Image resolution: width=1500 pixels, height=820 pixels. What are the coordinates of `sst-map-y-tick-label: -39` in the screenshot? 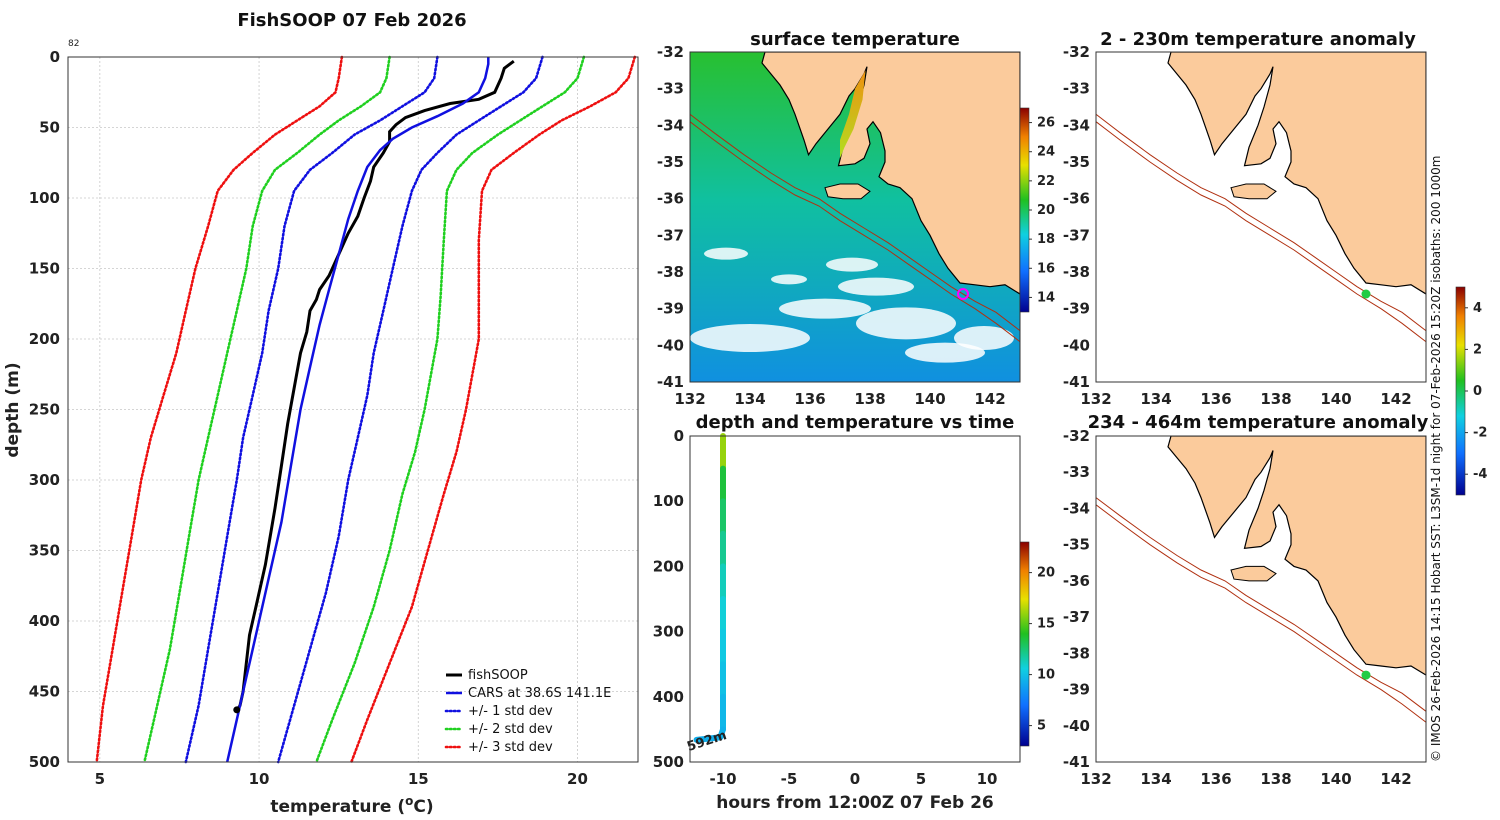 It's located at (670, 309).